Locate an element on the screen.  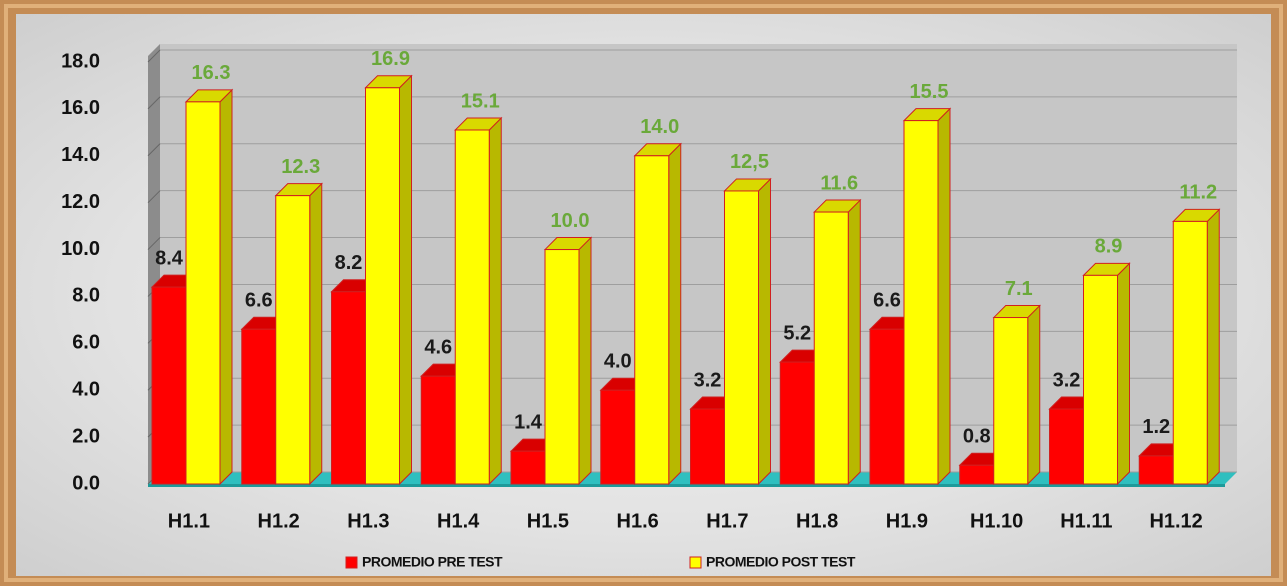
value-label: 0.8 is located at coordinates (977, 437).